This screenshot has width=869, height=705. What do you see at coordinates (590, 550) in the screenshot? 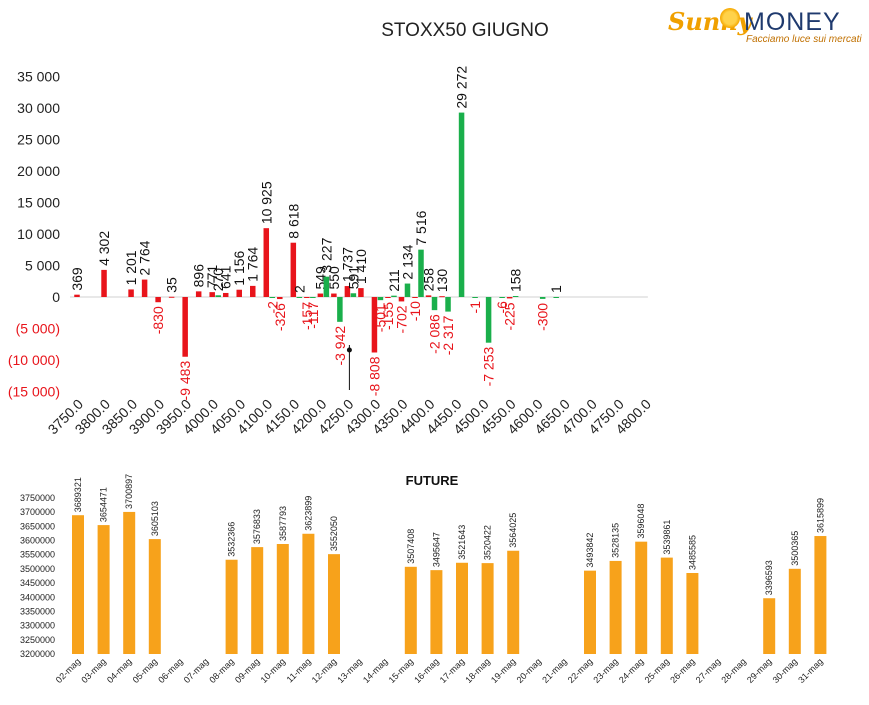
I see `data-label: 3493842` at bounding box center [590, 550].